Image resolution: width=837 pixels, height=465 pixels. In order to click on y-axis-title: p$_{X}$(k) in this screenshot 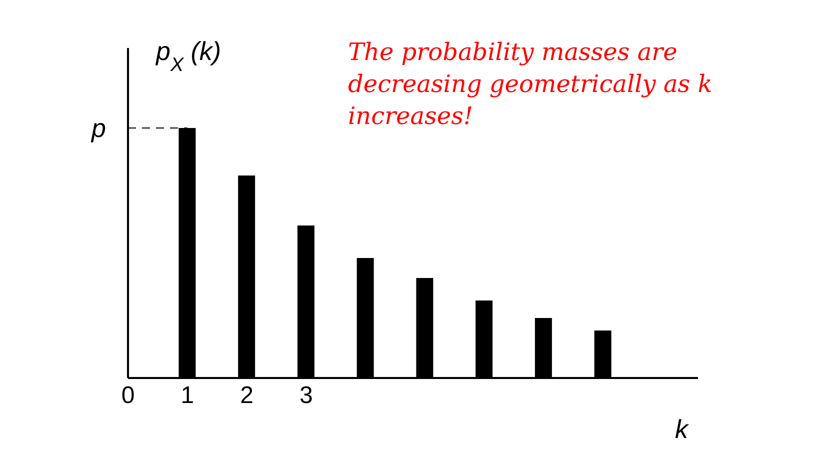, I will do `click(188, 56)`.